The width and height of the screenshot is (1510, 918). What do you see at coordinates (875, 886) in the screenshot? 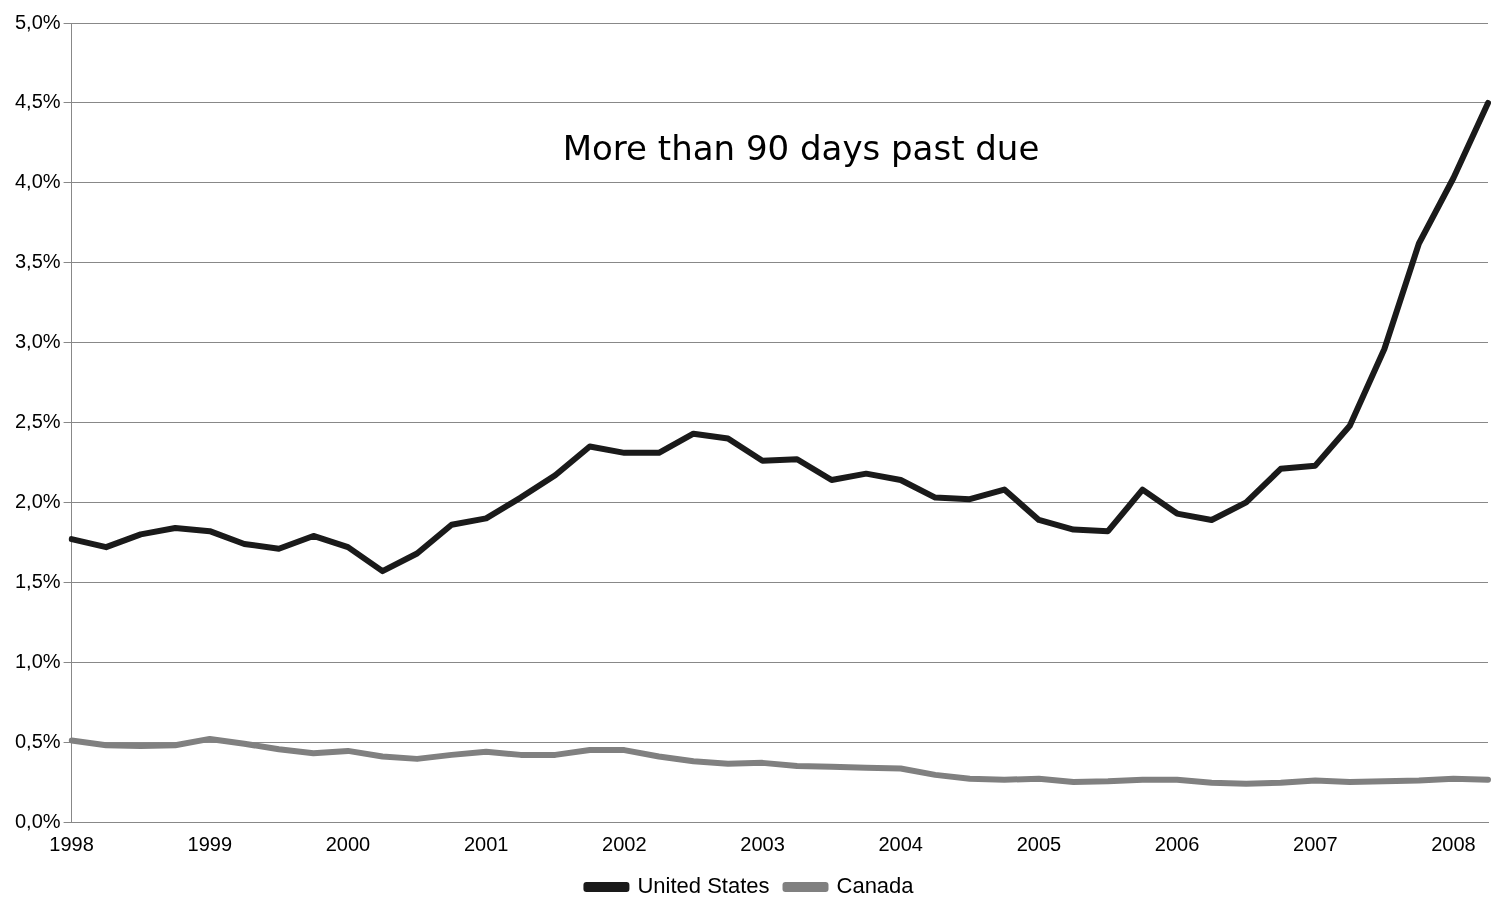
I see `legend-label: Canada` at bounding box center [875, 886].